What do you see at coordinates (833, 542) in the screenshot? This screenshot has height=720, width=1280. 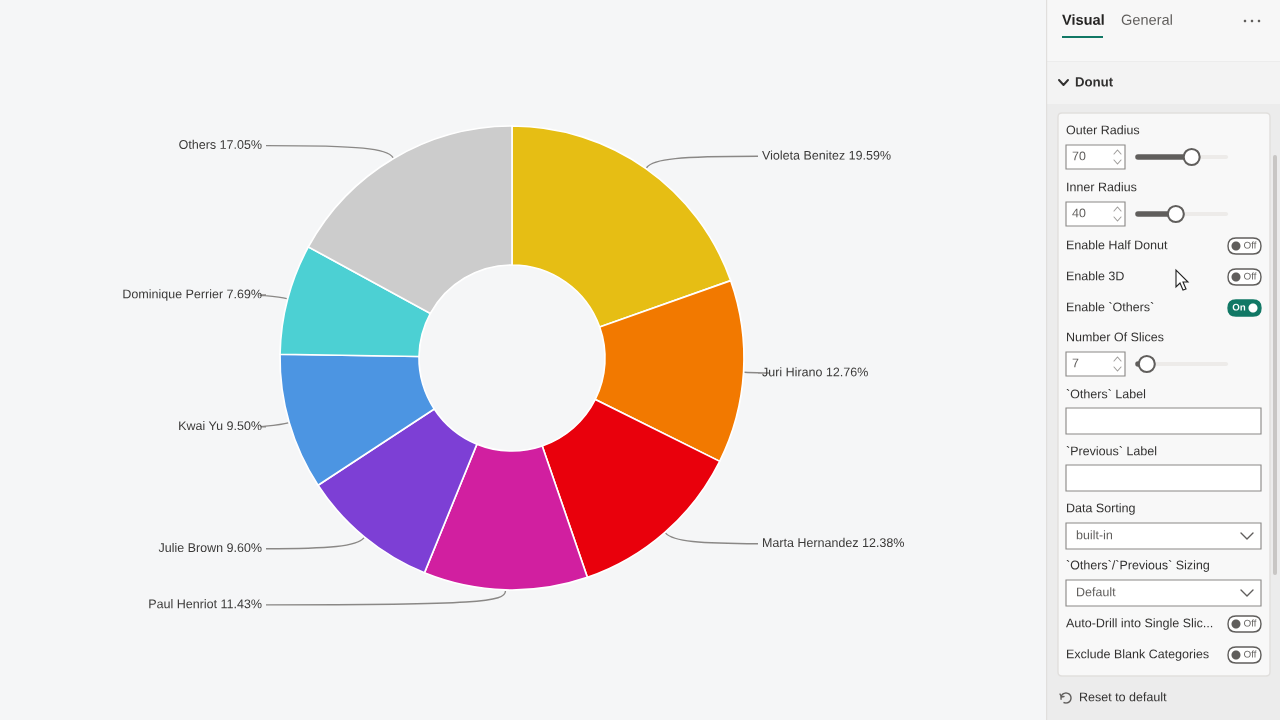 I see `slice-label: Marta Hernandez 12.38%` at bounding box center [833, 542].